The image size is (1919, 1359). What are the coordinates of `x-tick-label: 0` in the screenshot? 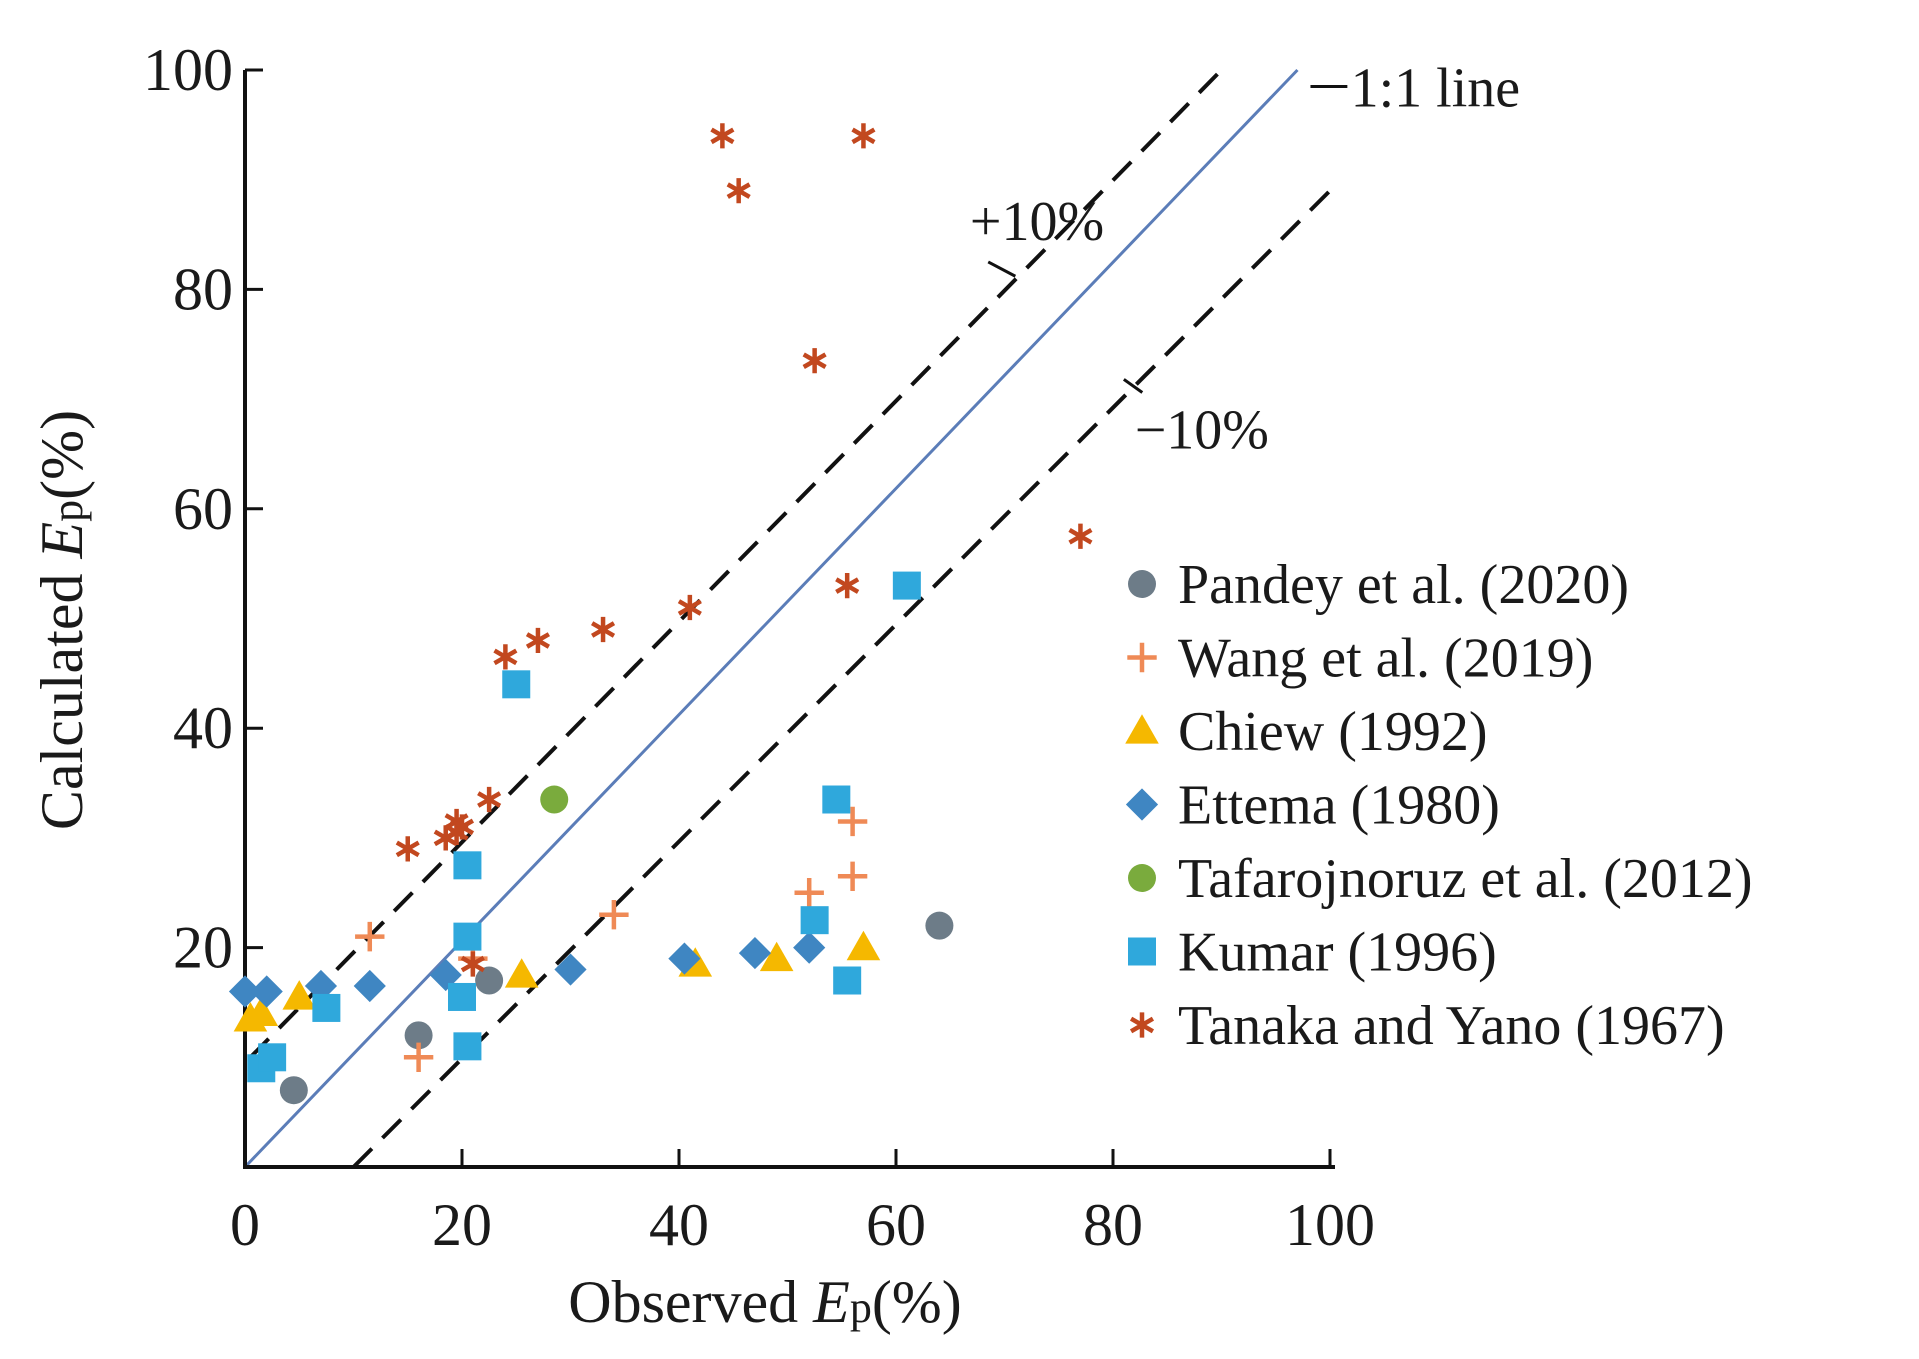 It's located at (245, 1225).